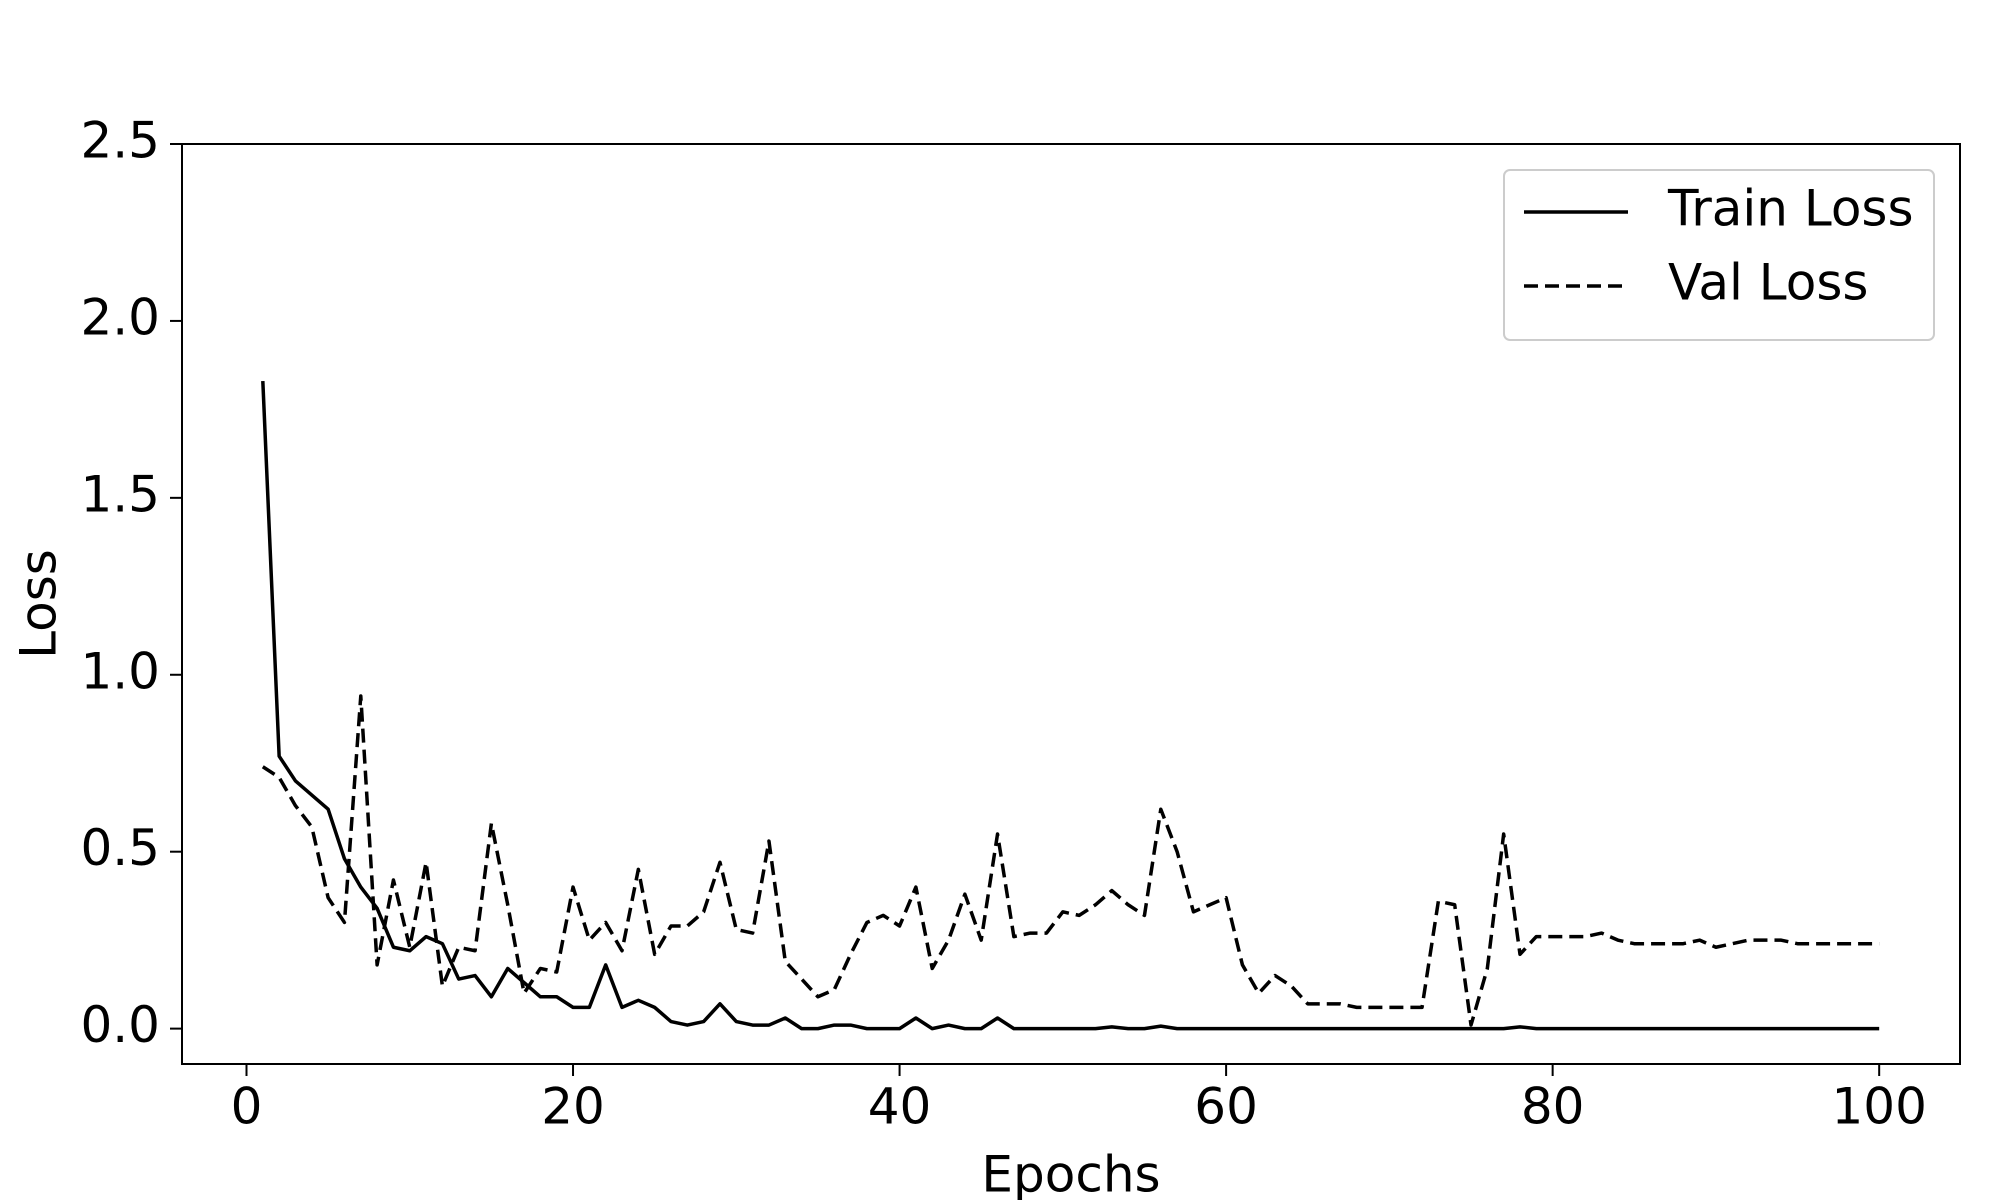 The image size is (2000, 1200). I want to click on y-tick-label: 1.5, so click(120, 494).